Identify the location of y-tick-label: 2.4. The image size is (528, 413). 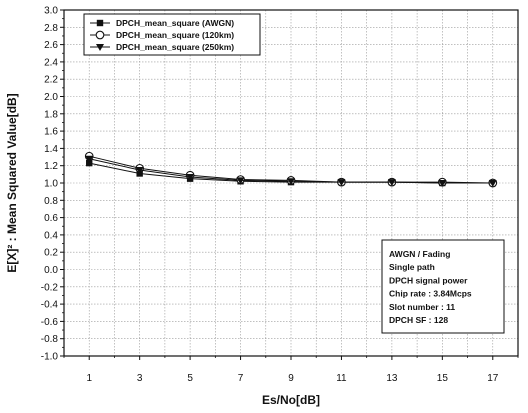
(51, 62).